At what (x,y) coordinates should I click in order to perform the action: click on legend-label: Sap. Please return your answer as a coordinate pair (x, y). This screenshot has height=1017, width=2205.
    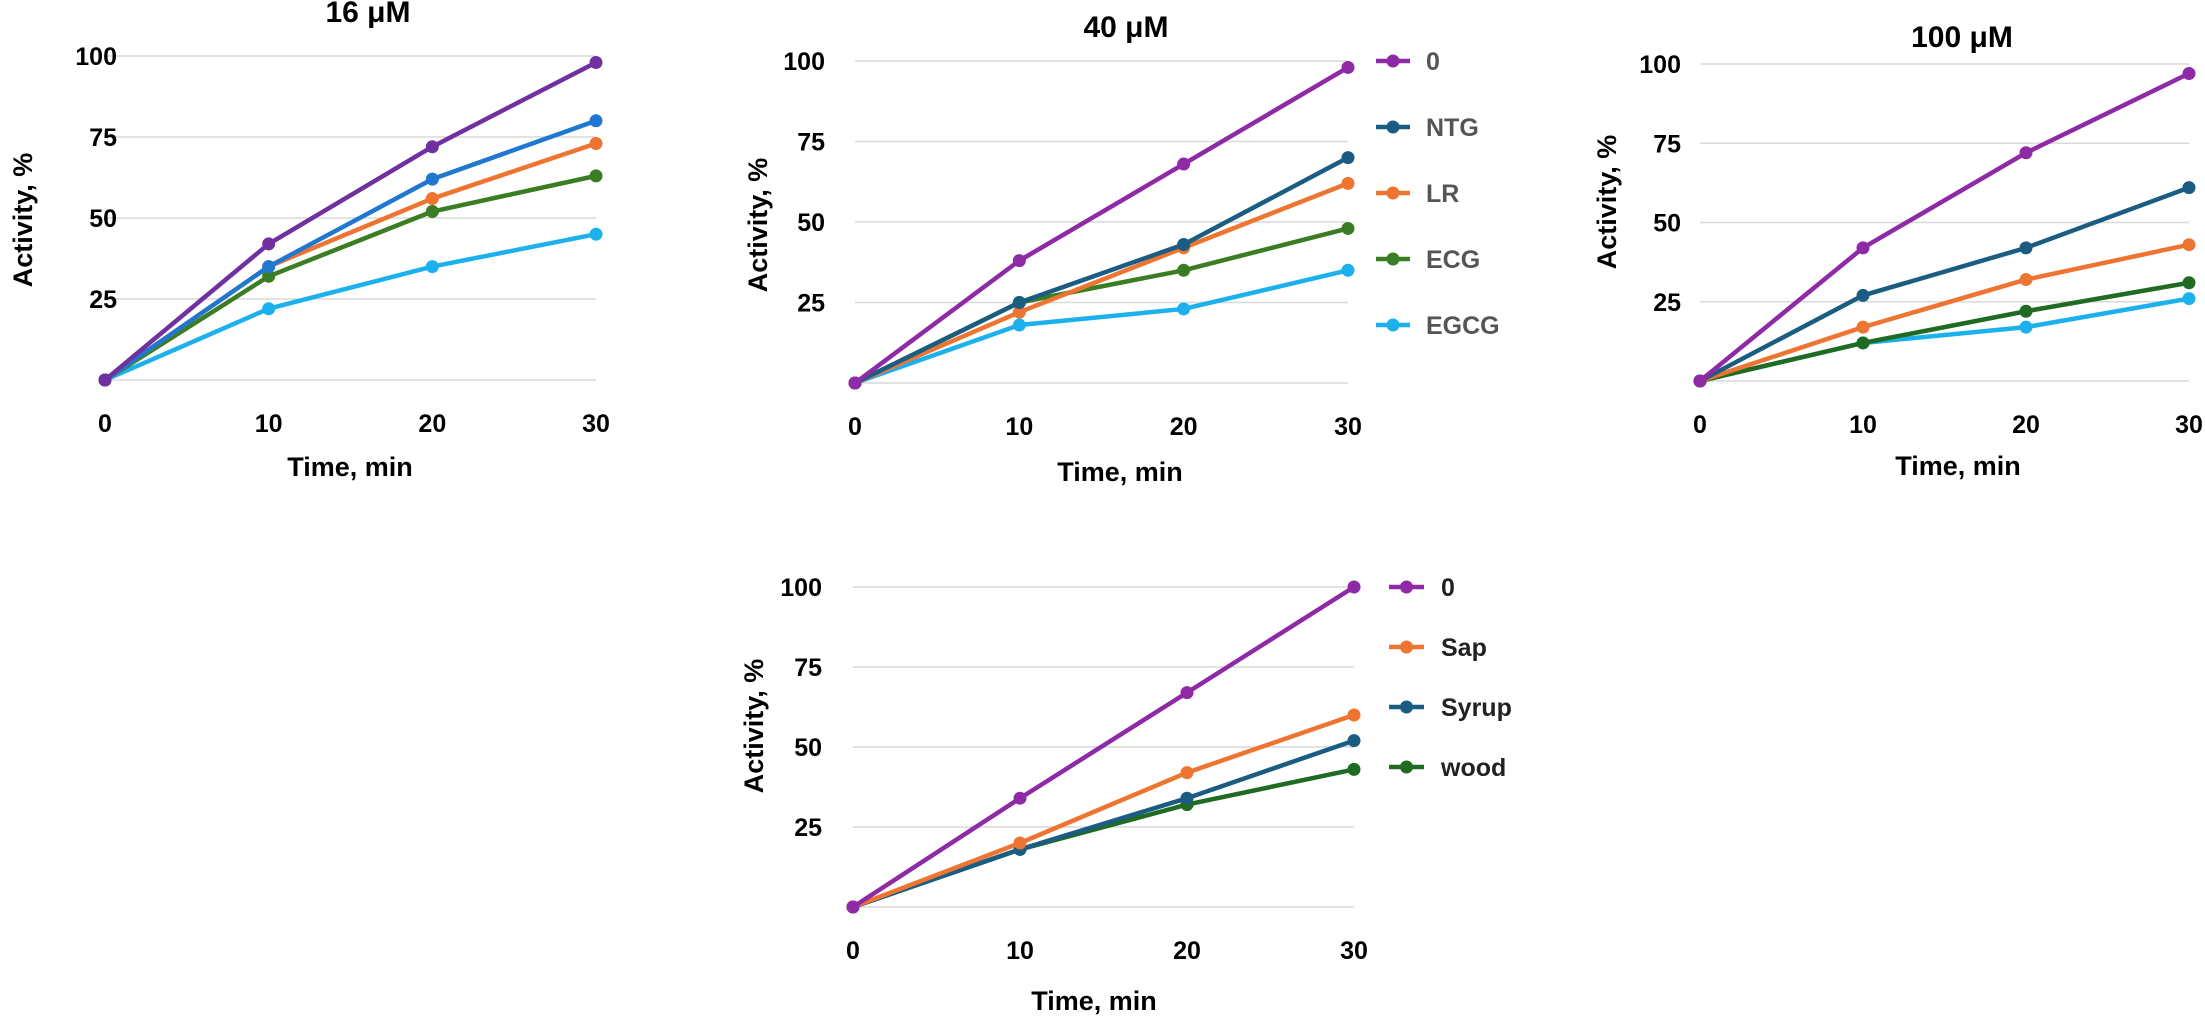
    Looking at the image, I should click on (1464, 648).